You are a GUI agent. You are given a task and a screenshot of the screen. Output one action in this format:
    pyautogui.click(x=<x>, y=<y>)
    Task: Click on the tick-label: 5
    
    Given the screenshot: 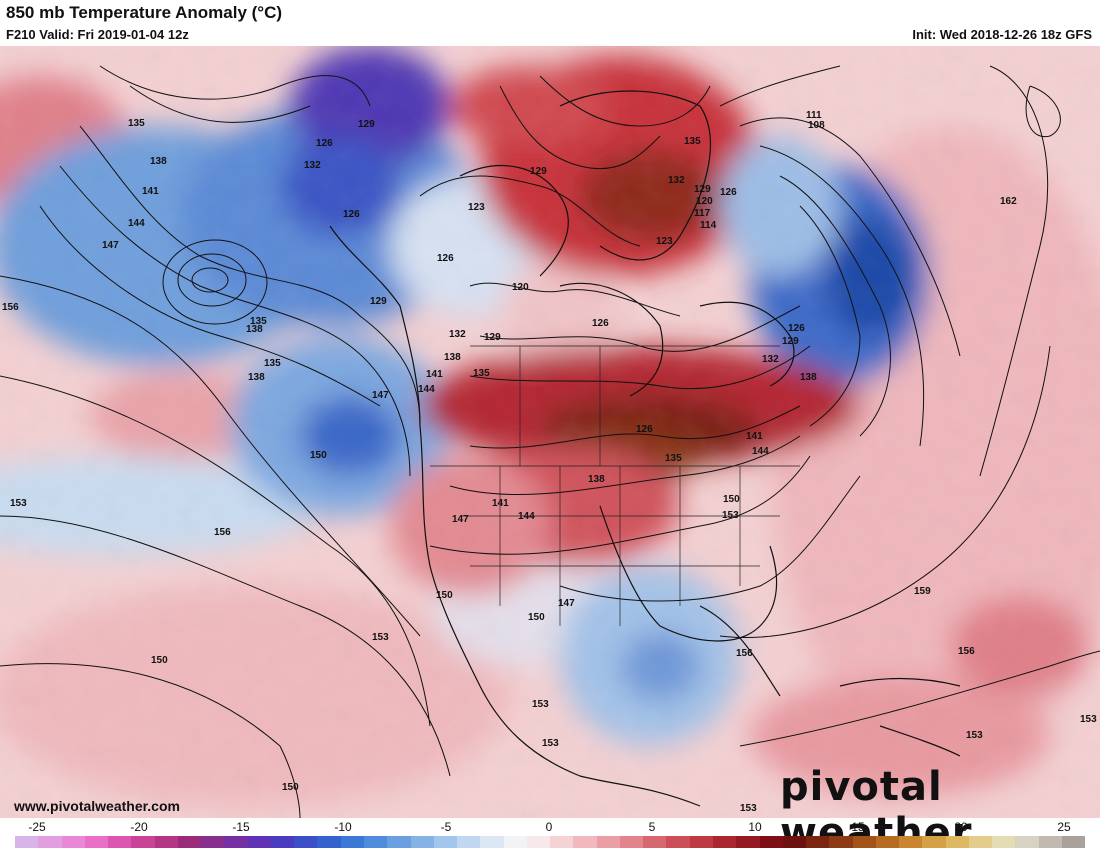 What is the action you would take?
    pyautogui.click(x=652, y=827)
    